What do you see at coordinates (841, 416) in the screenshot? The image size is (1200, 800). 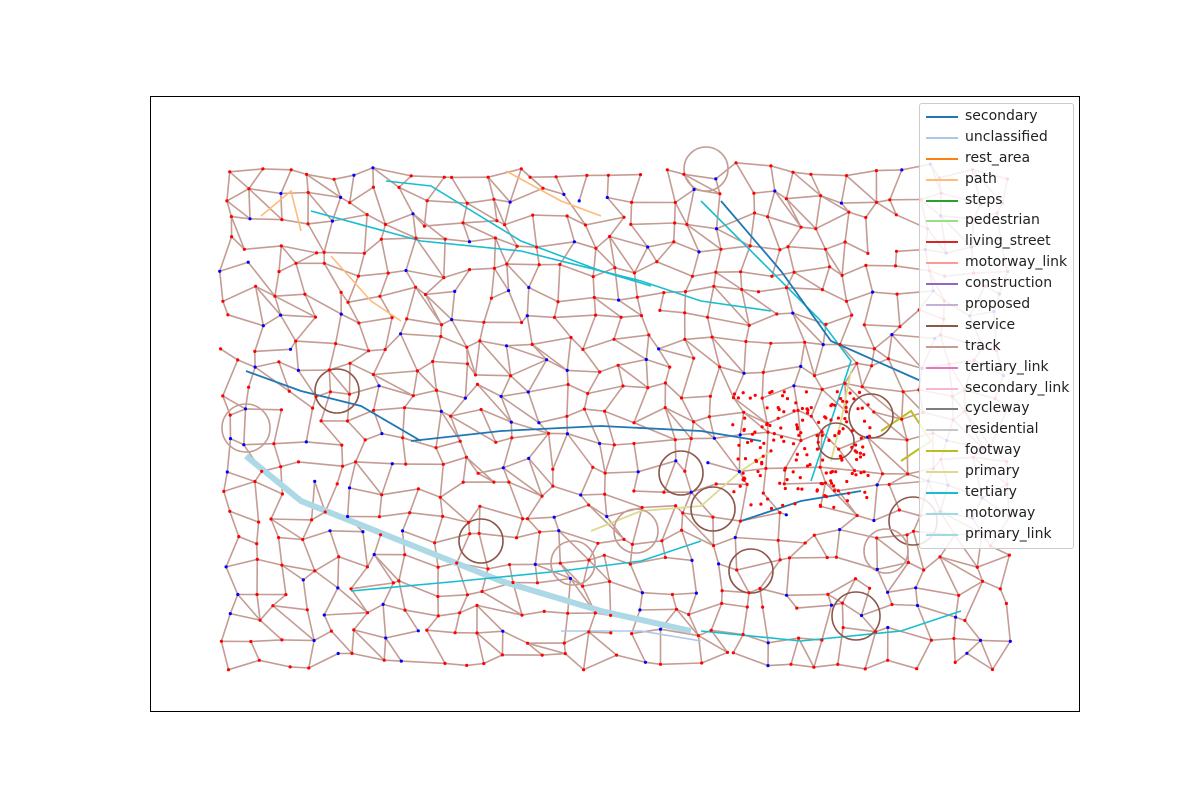 I see `primary-road` at bounding box center [841, 416].